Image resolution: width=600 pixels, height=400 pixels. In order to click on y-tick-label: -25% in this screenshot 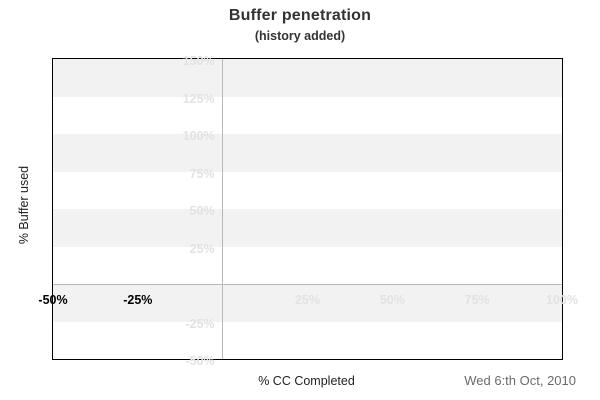, I will do `click(200, 323)`.